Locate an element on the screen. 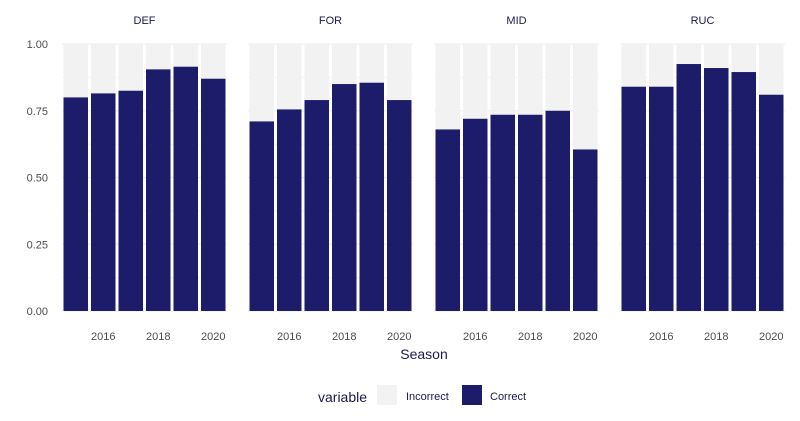  bar-correct-for-2016 is located at coordinates (289, 210).